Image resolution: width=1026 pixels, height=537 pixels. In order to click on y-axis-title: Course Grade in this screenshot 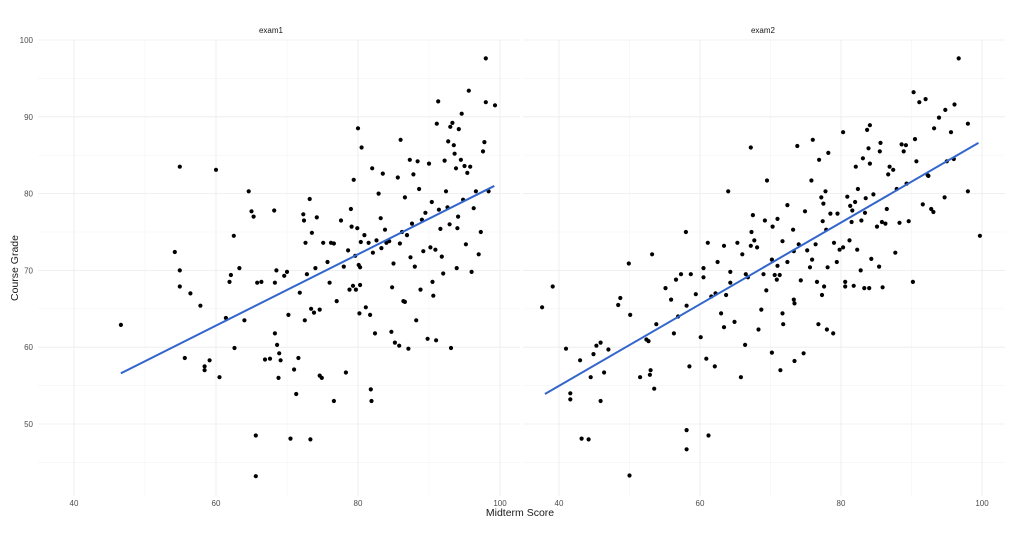, I will do `click(15, 268)`.